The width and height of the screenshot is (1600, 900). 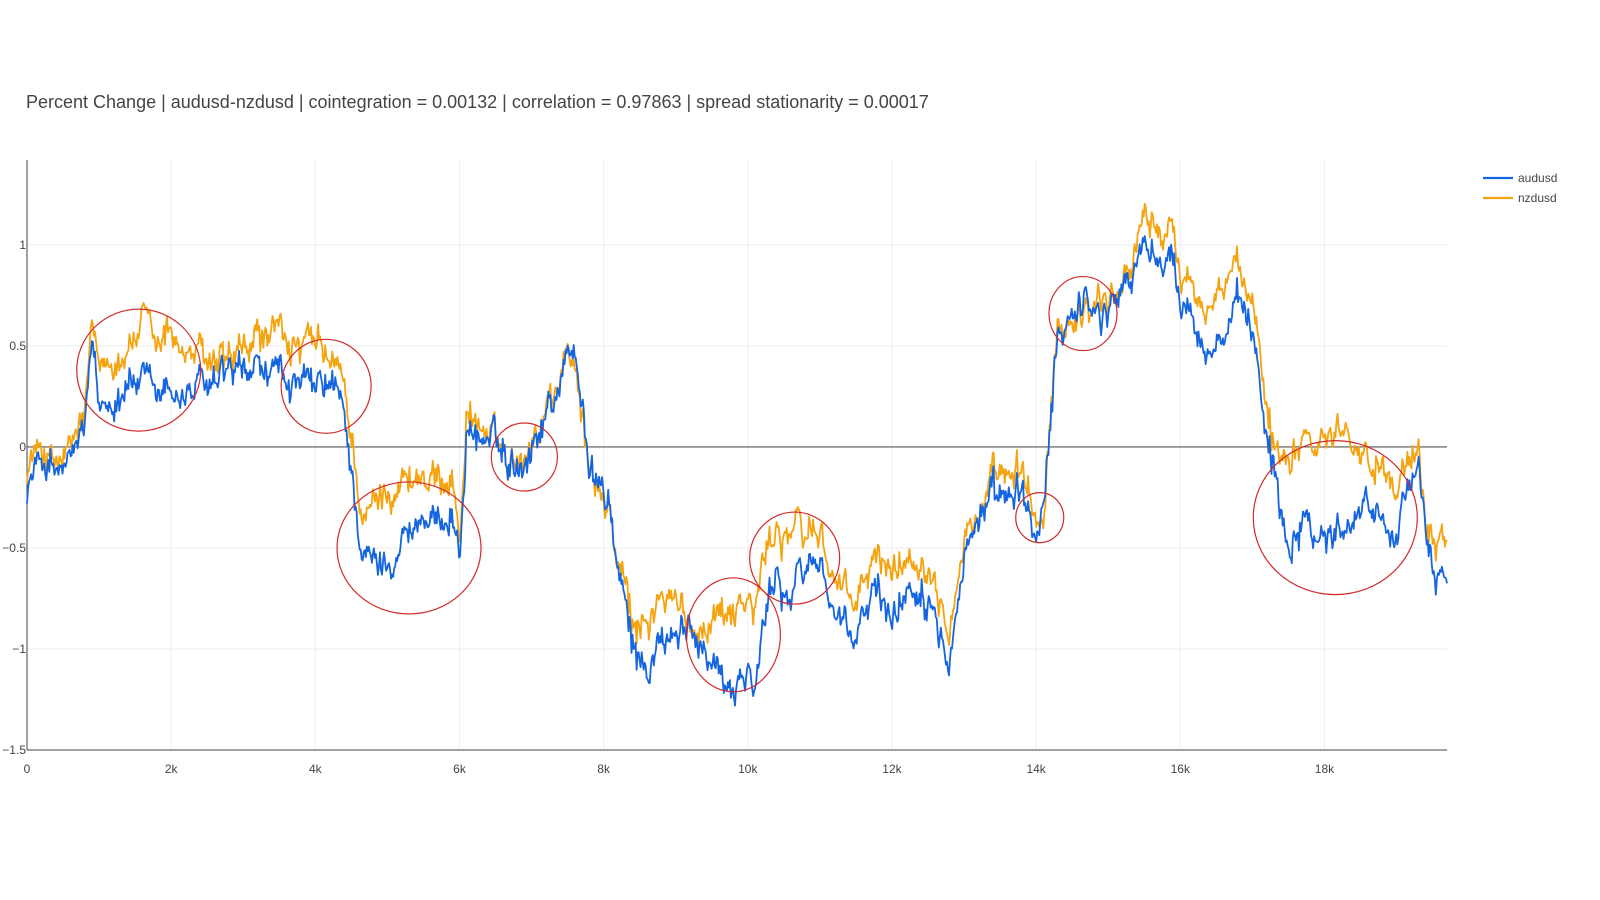 What do you see at coordinates (1537, 198) in the screenshot?
I see `legend-label: nzdusd` at bounding box center [1537, 198].